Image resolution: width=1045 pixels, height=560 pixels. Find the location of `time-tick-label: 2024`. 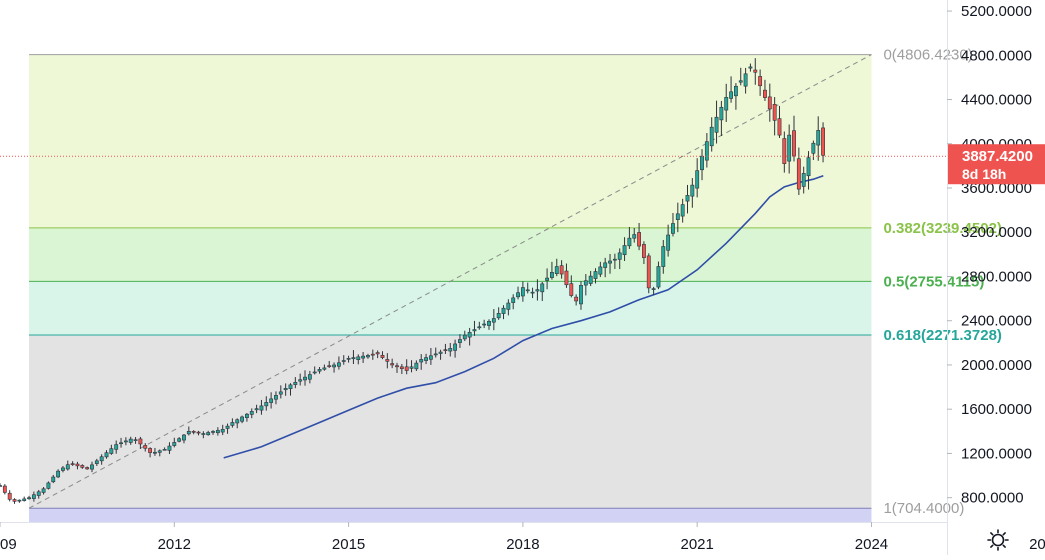

time-tick-label: 2024 is located at coordinates (871, 544).